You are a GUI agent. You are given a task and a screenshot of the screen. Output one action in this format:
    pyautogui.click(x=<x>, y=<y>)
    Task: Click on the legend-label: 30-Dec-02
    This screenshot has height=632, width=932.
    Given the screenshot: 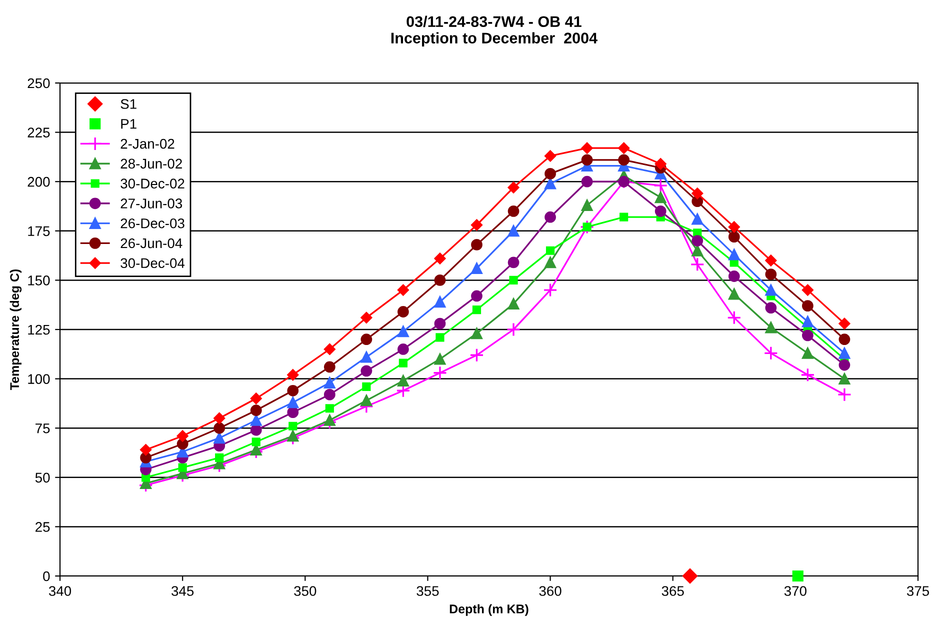 What is the action you would take?
    pyautogui.click(x=152, y=183)
    